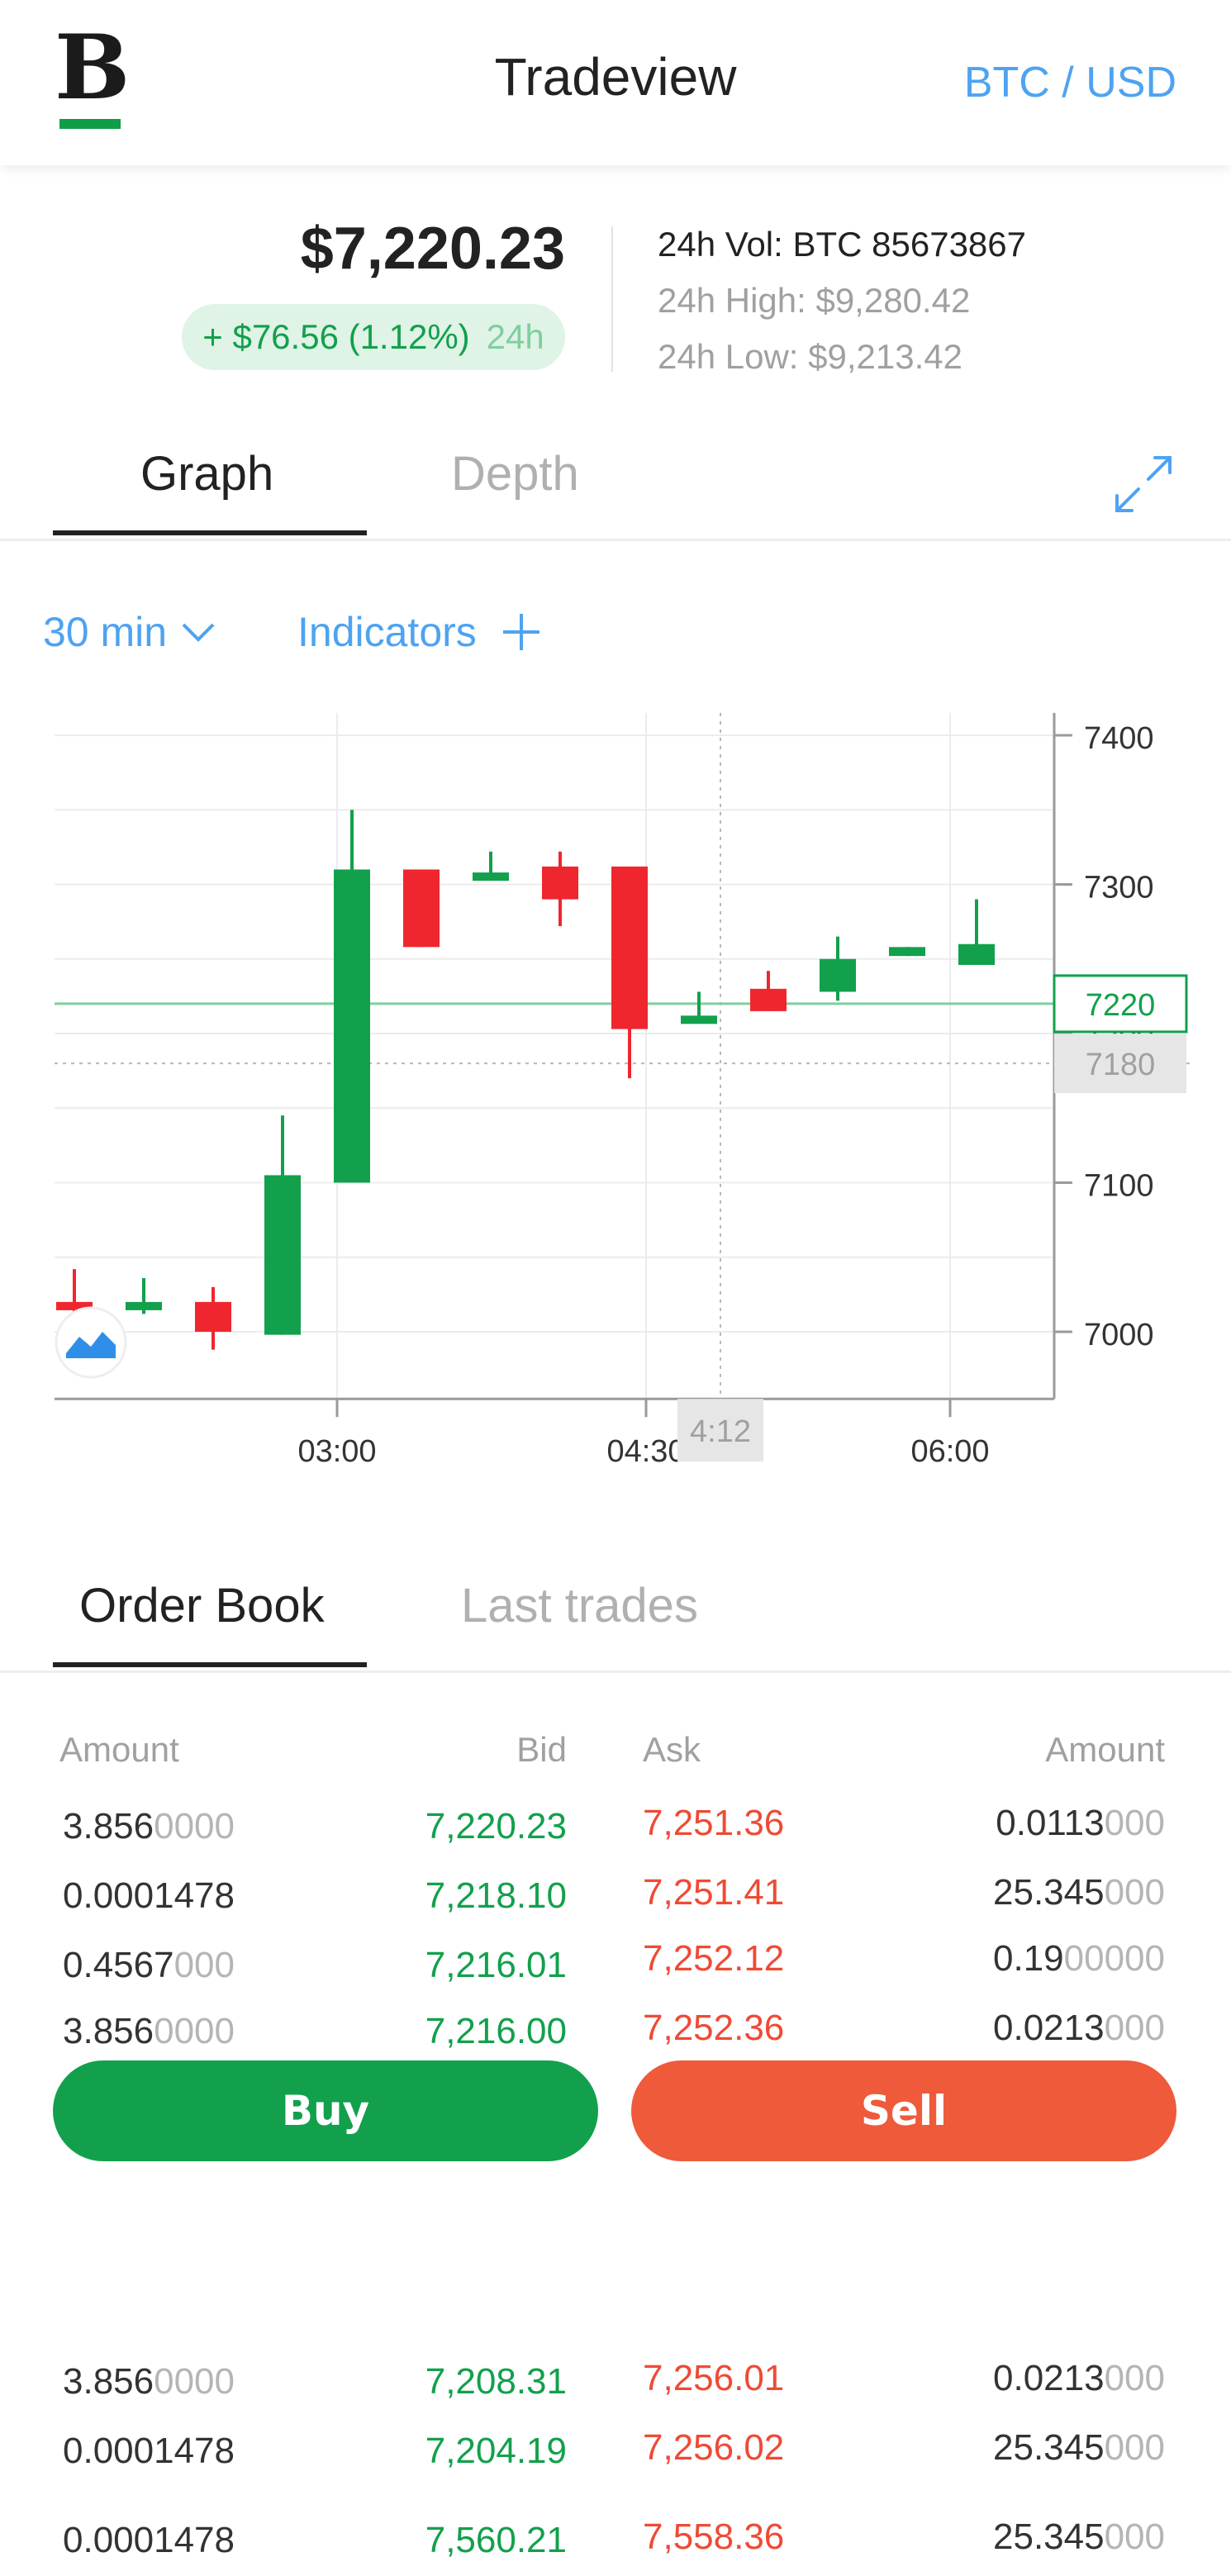 Image resolution: width=1231 pixels, height=2576 pixels. Describe the element at coordinates (1119, 888) in the screenshot. I see `y-tick-label: 7300` at that location.